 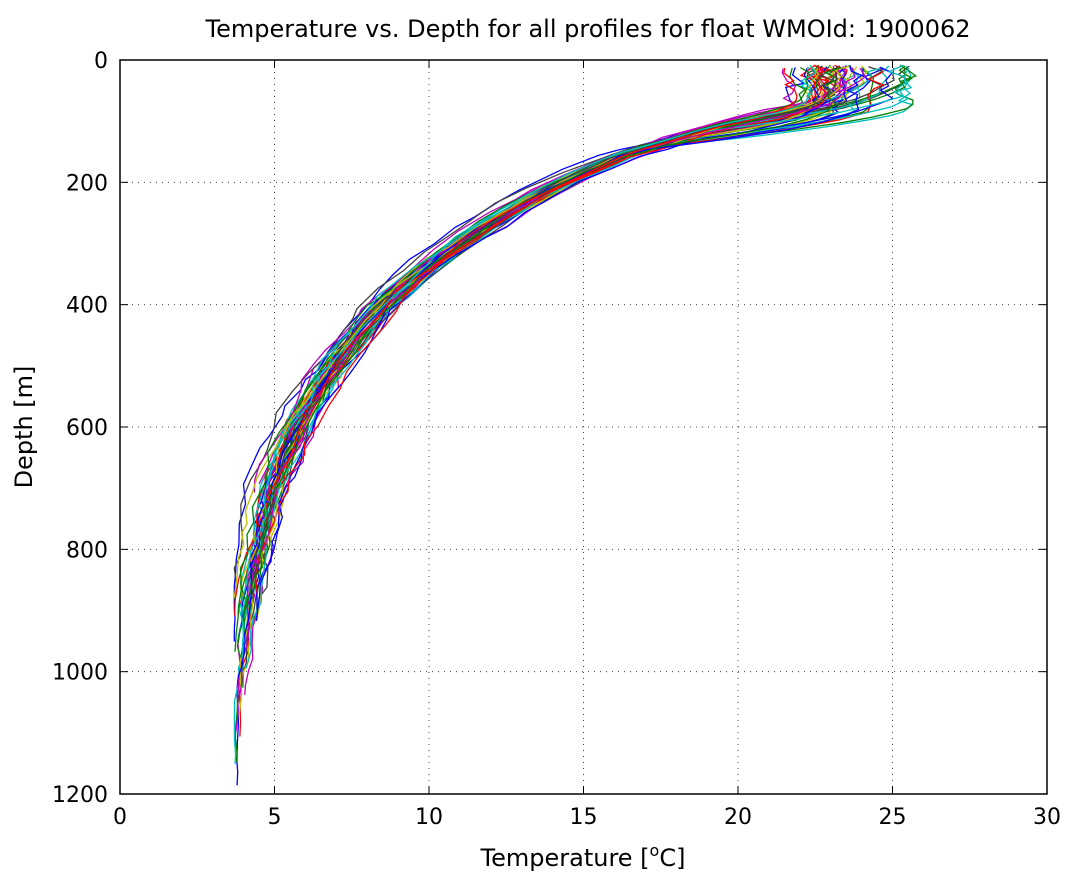 I want to click on x-tick-label: 30, so click(x=1047, y=817).